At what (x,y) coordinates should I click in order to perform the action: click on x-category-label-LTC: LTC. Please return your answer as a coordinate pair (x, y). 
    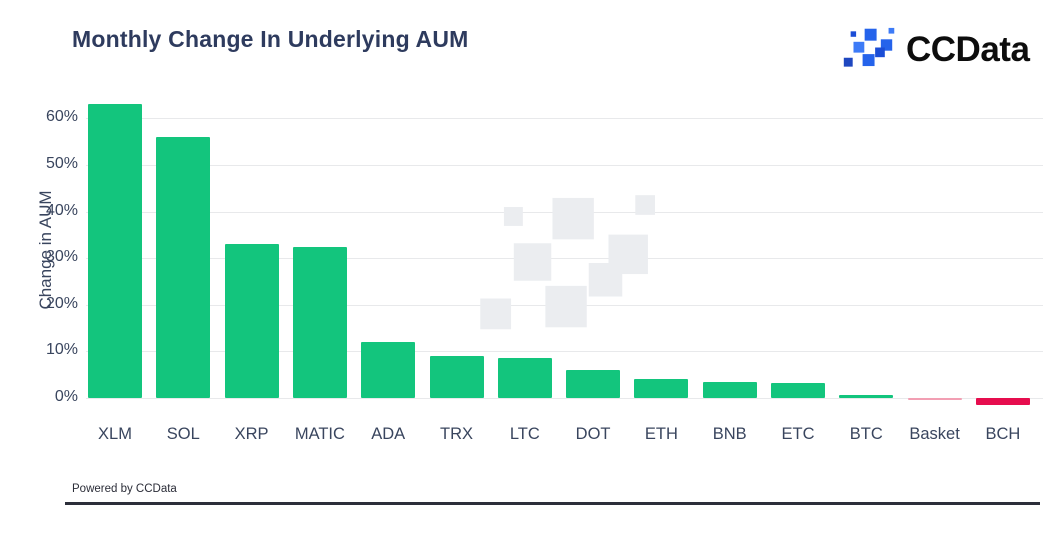
    Looking at the image, I should click on (524, 434).